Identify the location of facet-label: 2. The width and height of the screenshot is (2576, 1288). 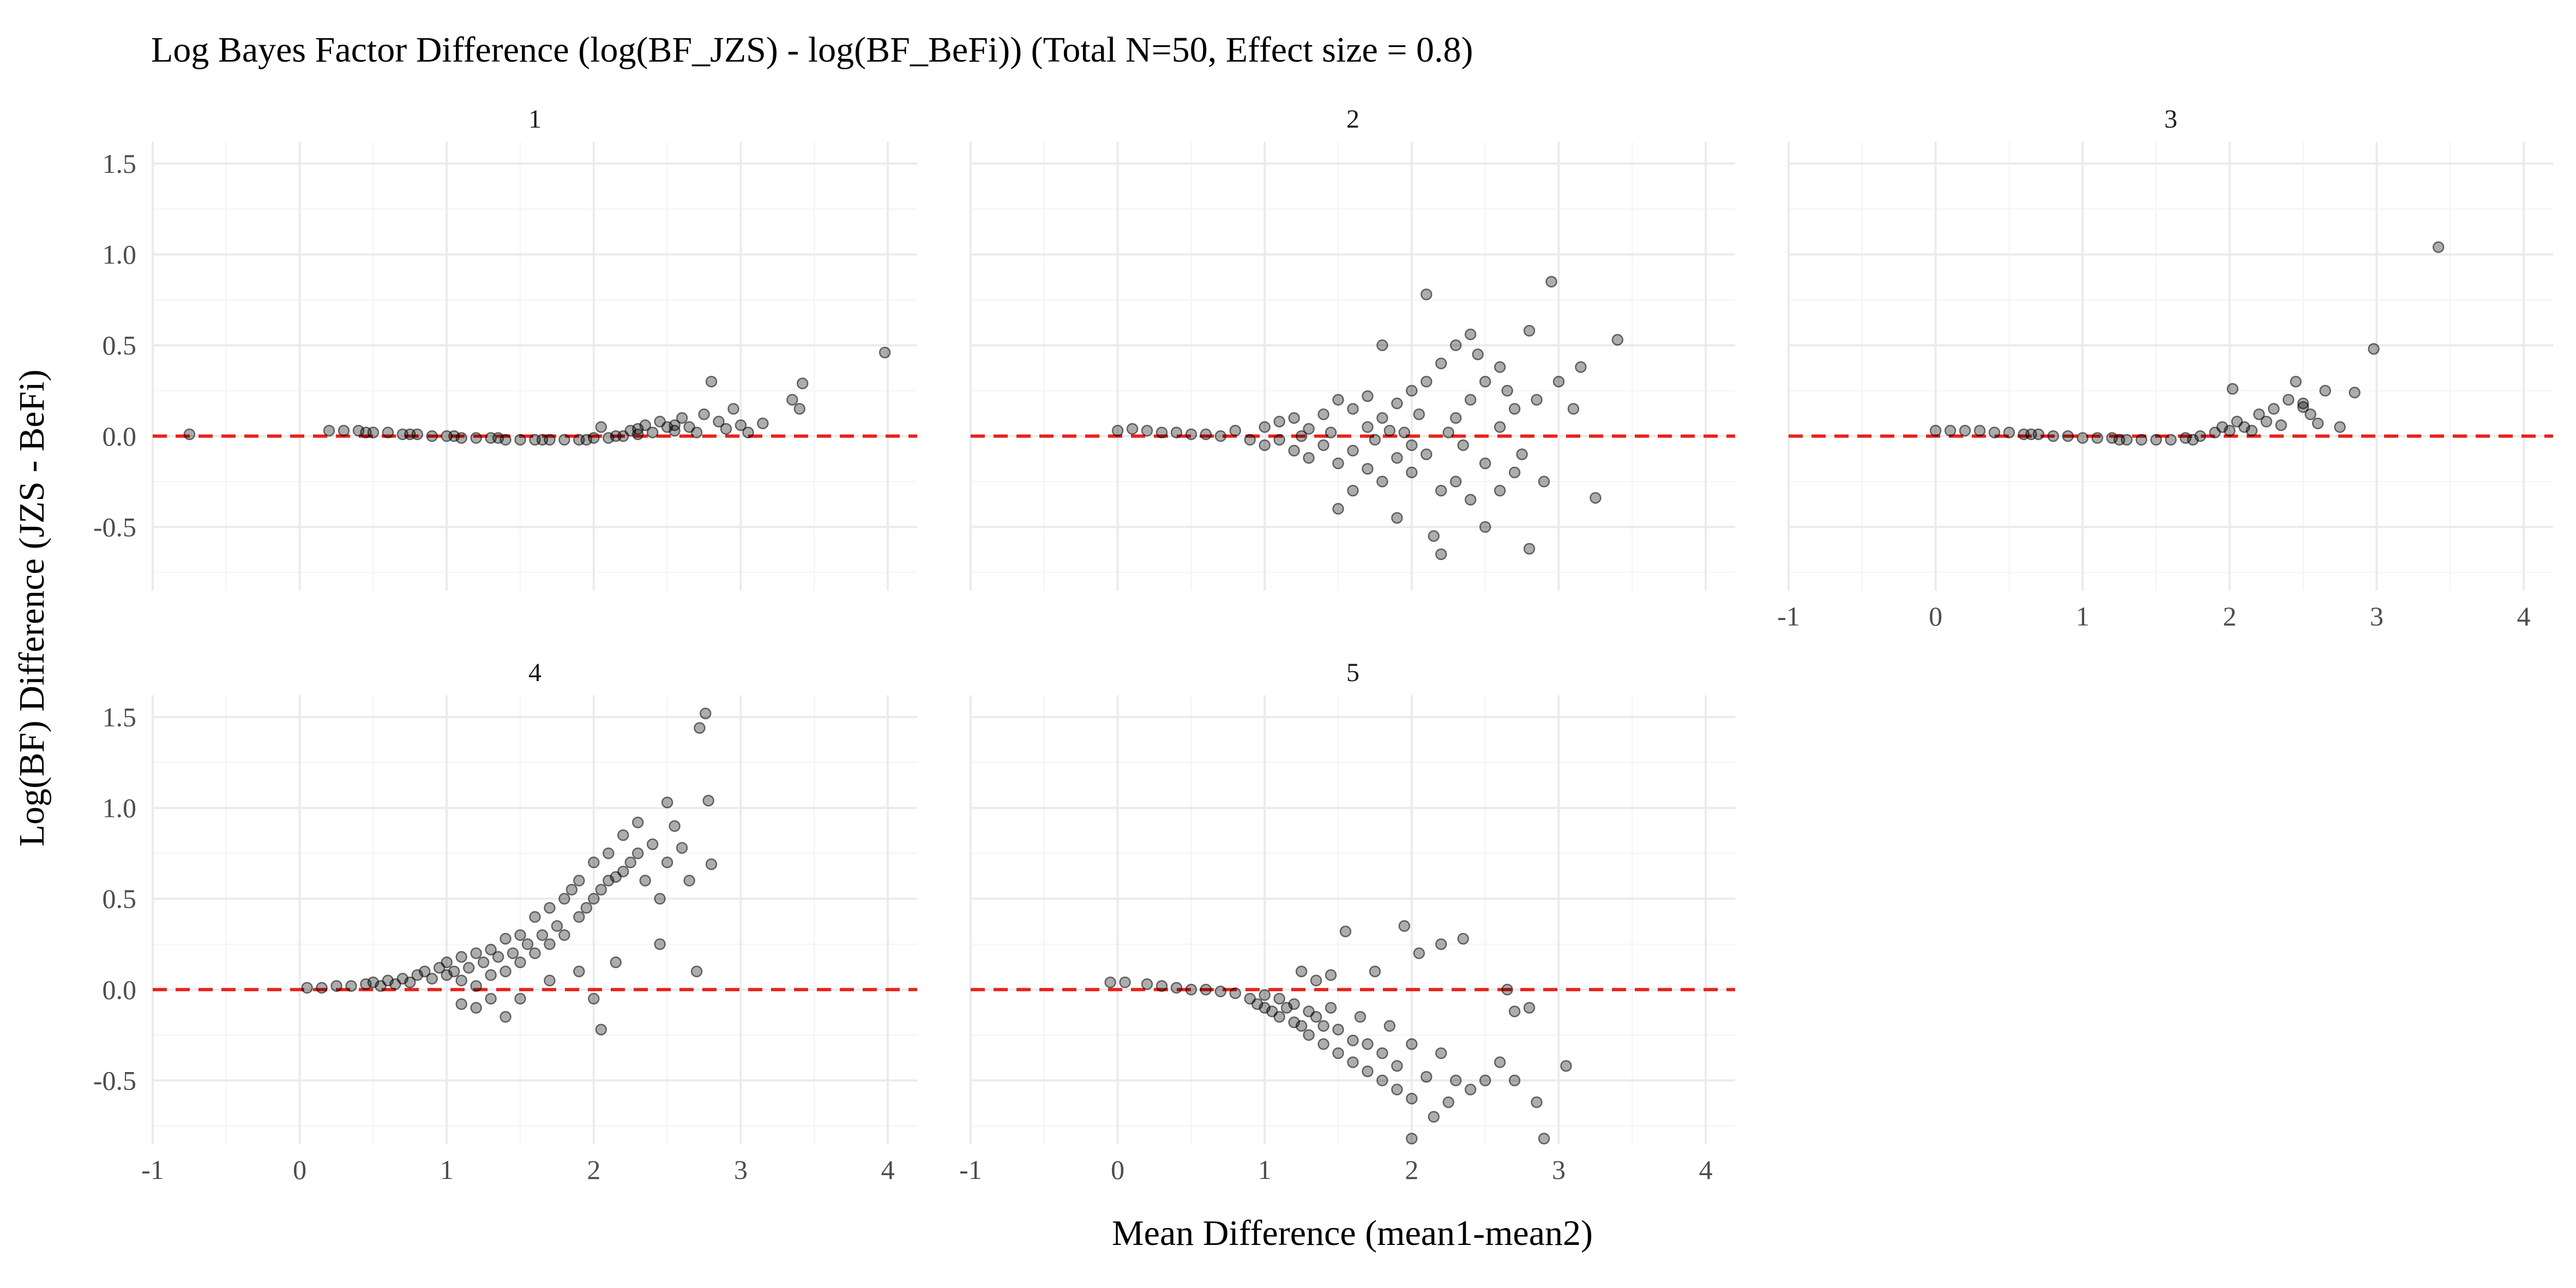
(1352, 119).